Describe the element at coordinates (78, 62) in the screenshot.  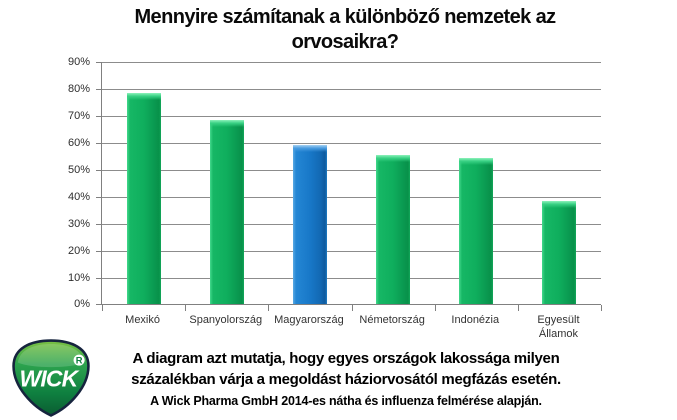
I see `y-axis-label: 90%` at that location.